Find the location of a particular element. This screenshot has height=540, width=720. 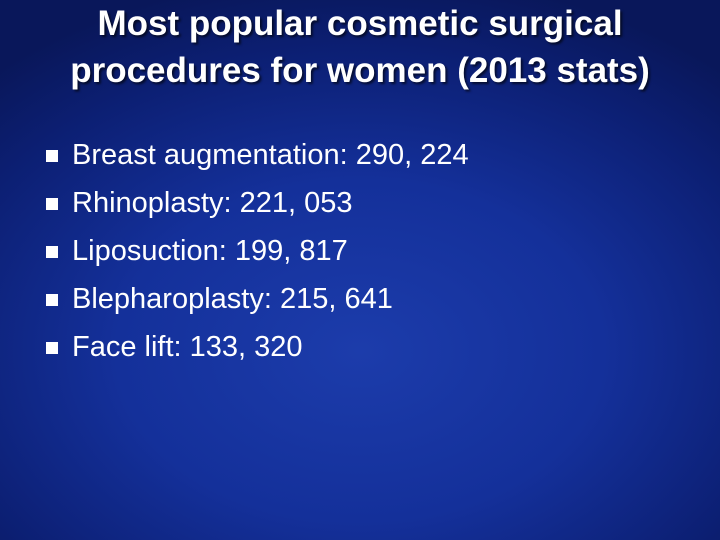

bullet-text: Rhinoplasty: 221, 053 is located at coordinates (212, 203).